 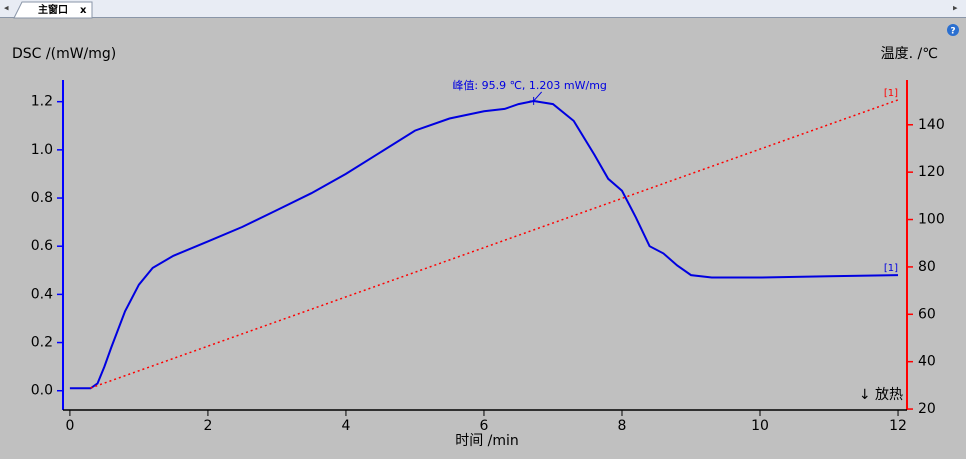 What do you see at coordinates (42, 391) in the screenshot?
I see `y-tick-label: 0.0` at bounding box center [42, 391].